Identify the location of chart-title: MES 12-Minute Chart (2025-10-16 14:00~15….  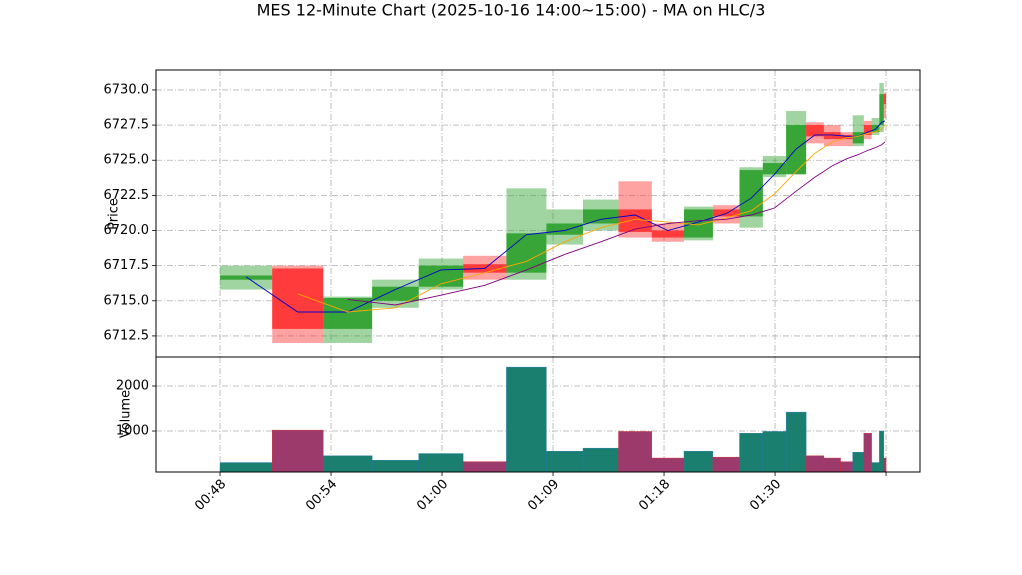
(511, 10).